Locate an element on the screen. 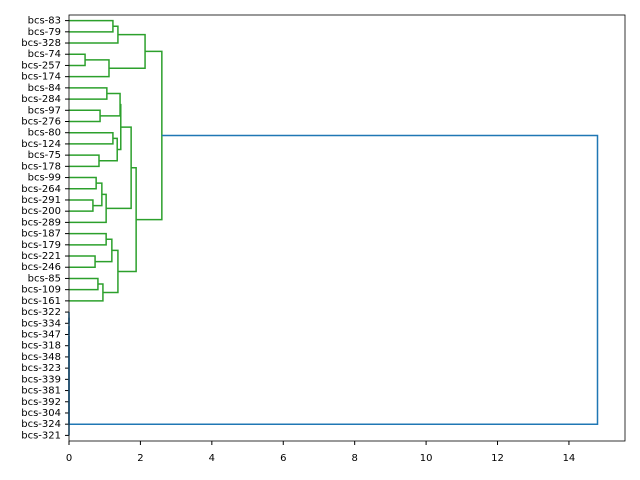 The image size is (640, 480). leaf-label: bcs-257 is located at coordinates (41, 65).